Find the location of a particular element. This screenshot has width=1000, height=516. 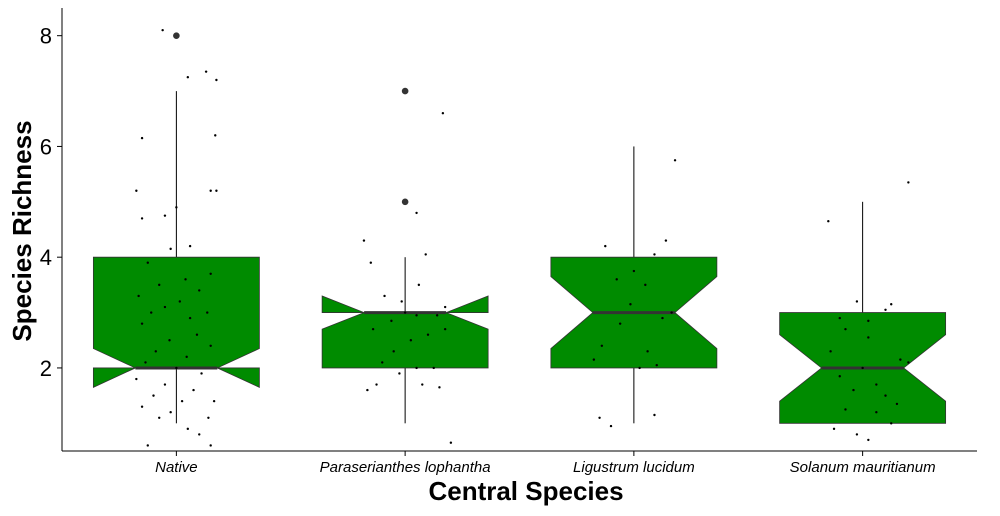

x-tick-label: Solanum mauritianum is located at coordinates (863, 467).